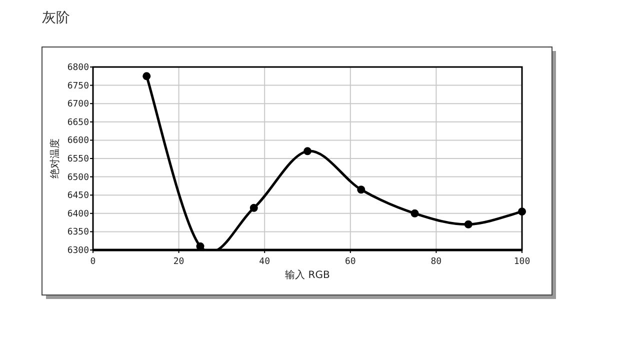  I want to click on y-tick-label: 6300, so click(78, 251).